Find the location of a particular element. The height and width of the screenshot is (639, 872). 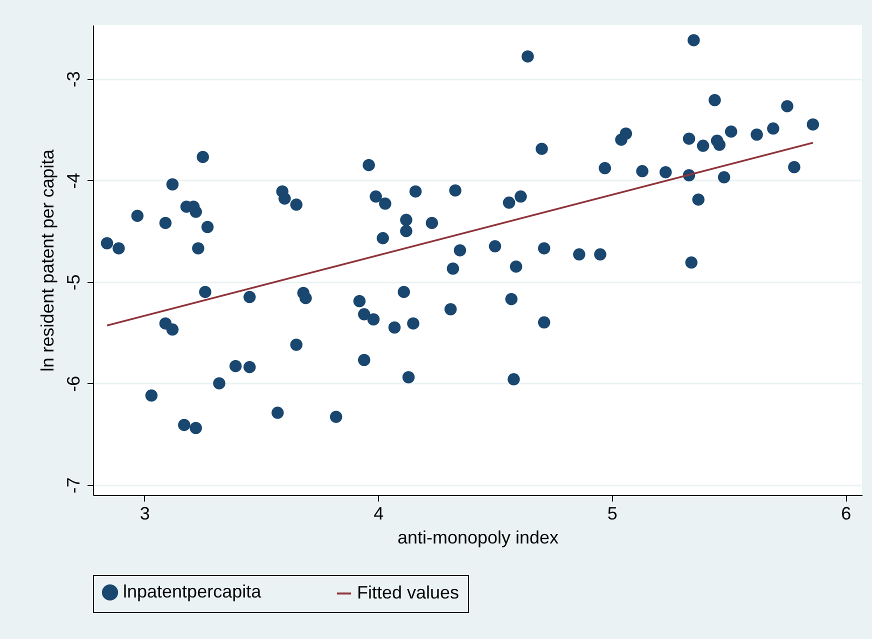

x-tick-label: 6 is located at coordinates (846, 514).